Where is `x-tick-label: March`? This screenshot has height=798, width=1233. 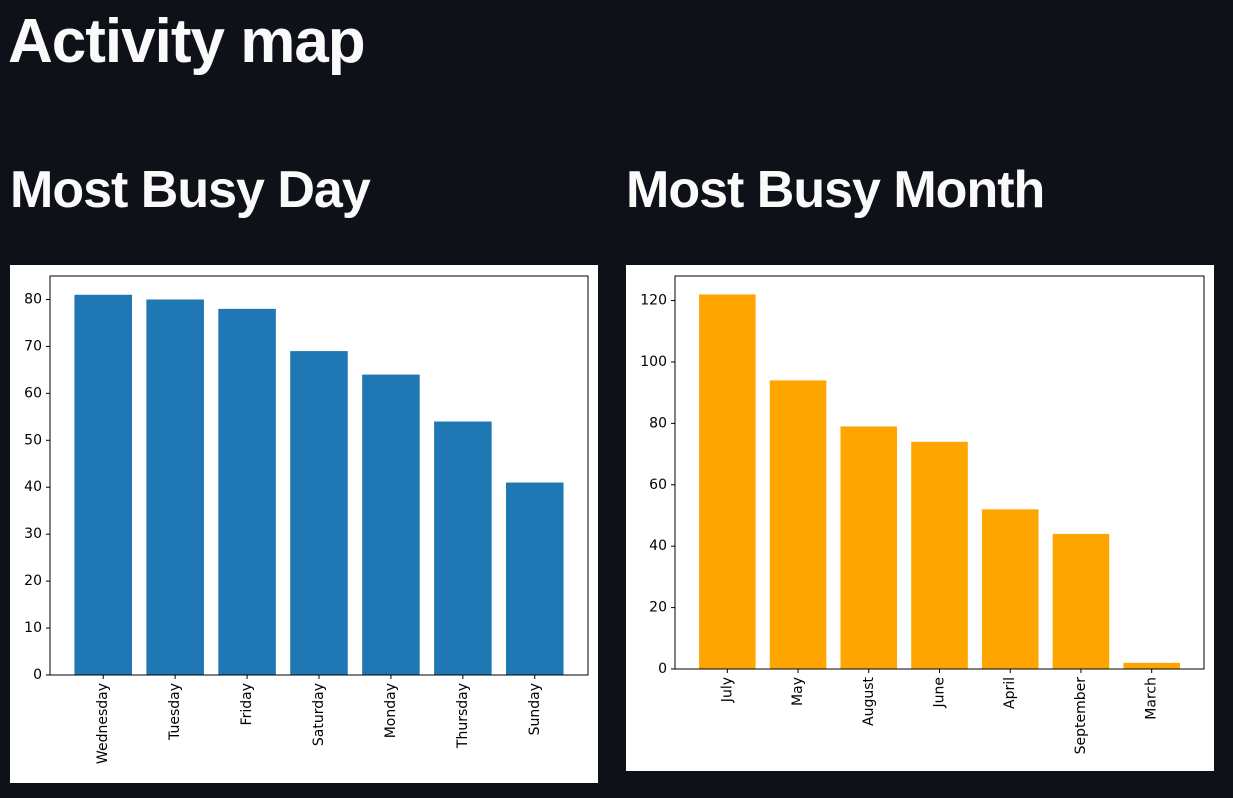 x-tick-label: March is located at coordinates (1152, 698).